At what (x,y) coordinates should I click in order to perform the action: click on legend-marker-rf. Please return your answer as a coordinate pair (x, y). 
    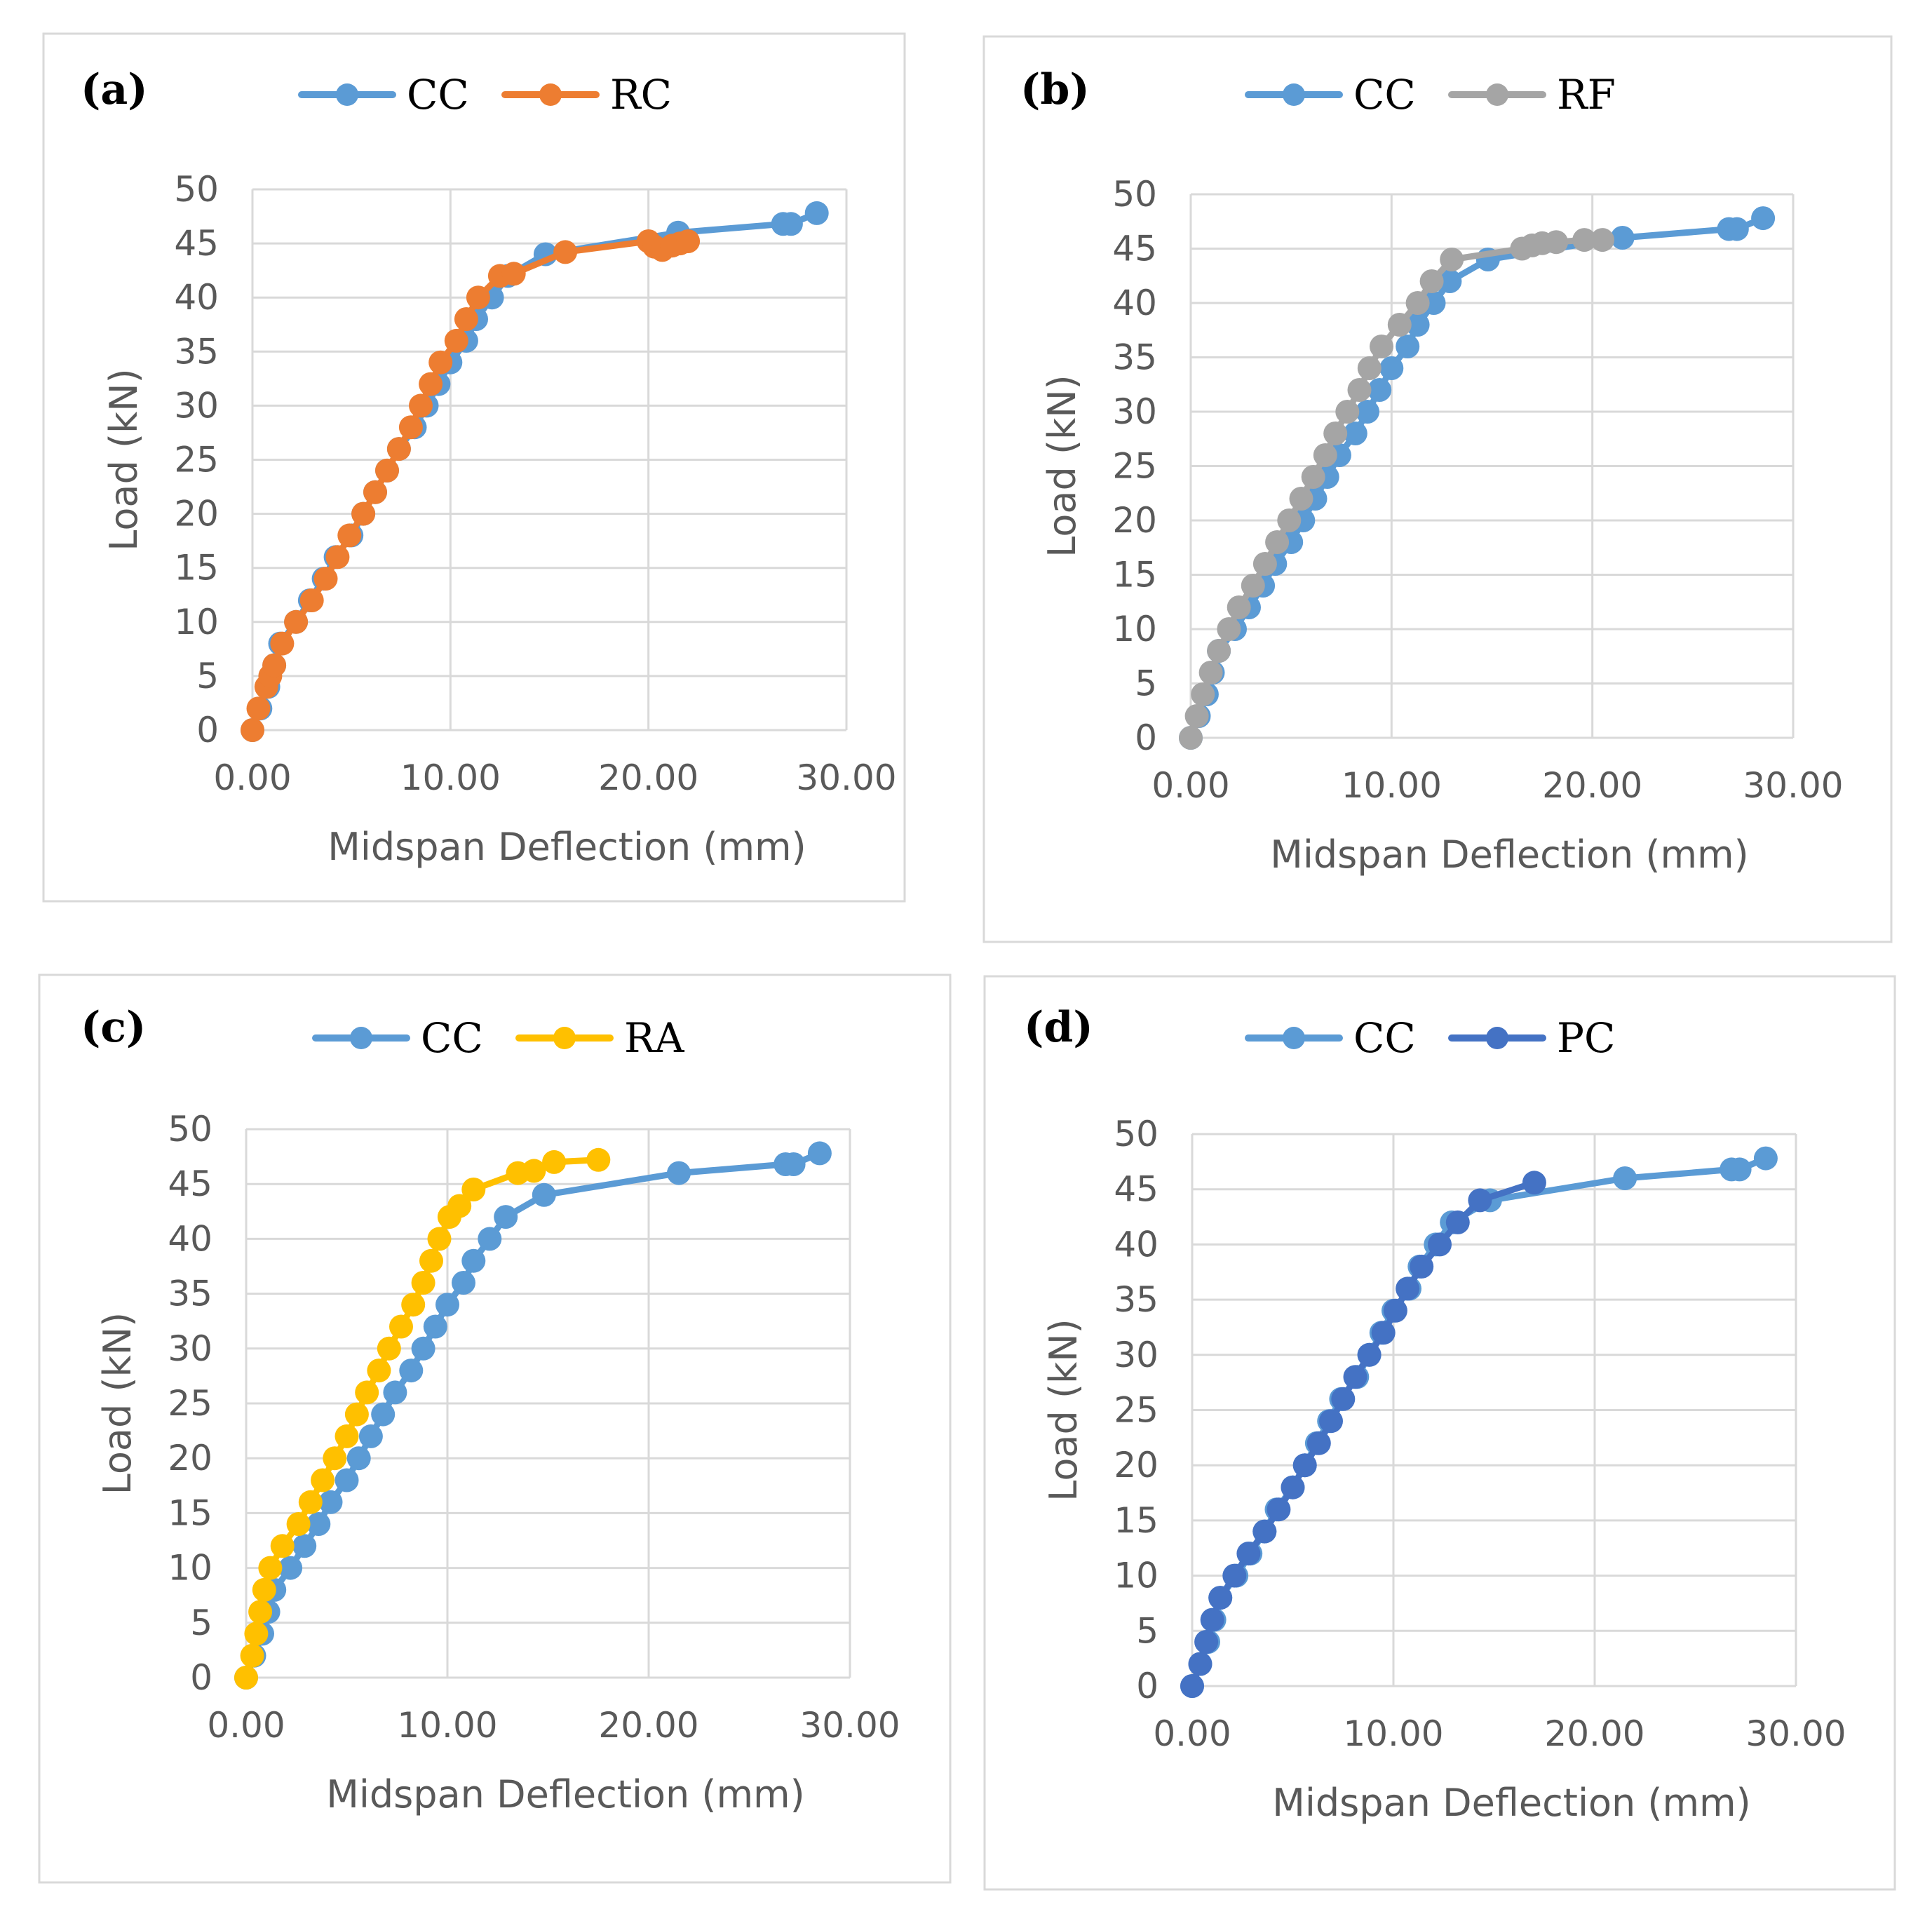
    Looking at the image, I should click on (1497, 94).